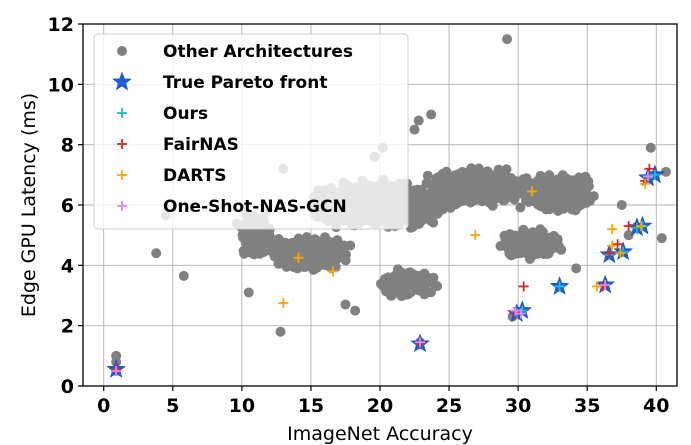 Image resolution: width=691 pixels, height=445 pixels. Describe the element at coordinates (518, 406) in the screenshot. I see `x-tick-label: 30` at that location.